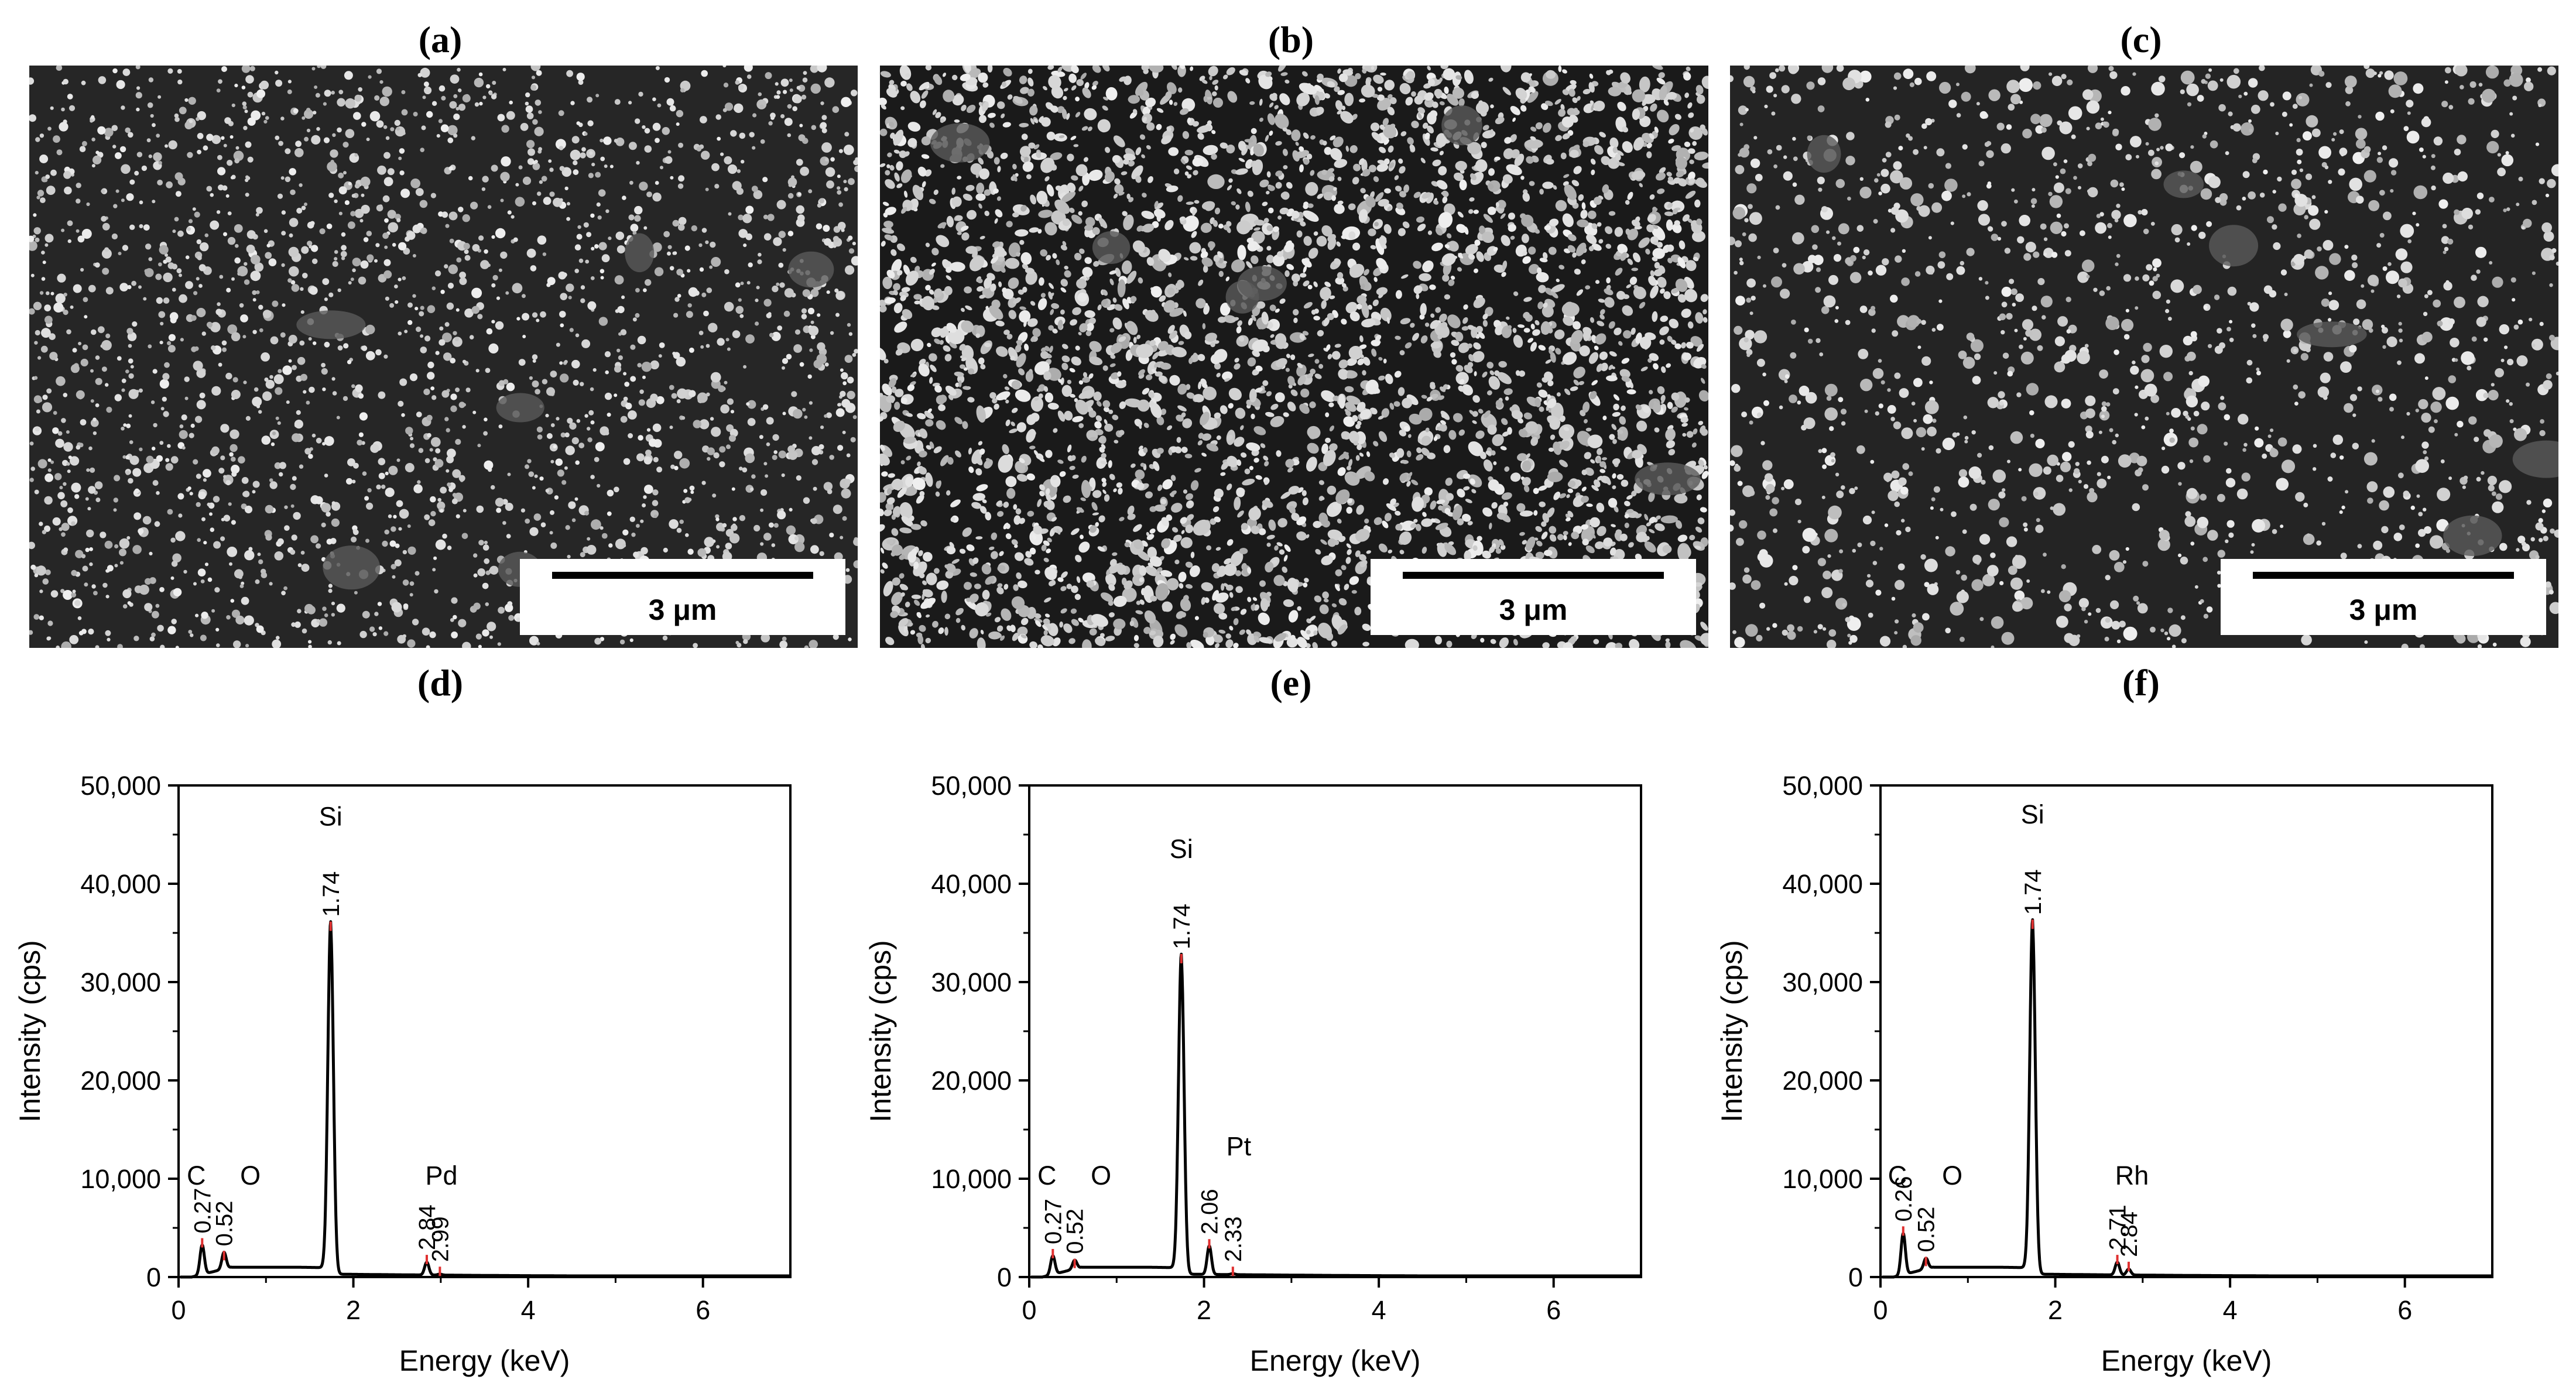  What do you see at coordinates (1822, 884) in the screenshot?
I see `y-tick-label-f-4: 40,000` at bounding box center [1822, 884].